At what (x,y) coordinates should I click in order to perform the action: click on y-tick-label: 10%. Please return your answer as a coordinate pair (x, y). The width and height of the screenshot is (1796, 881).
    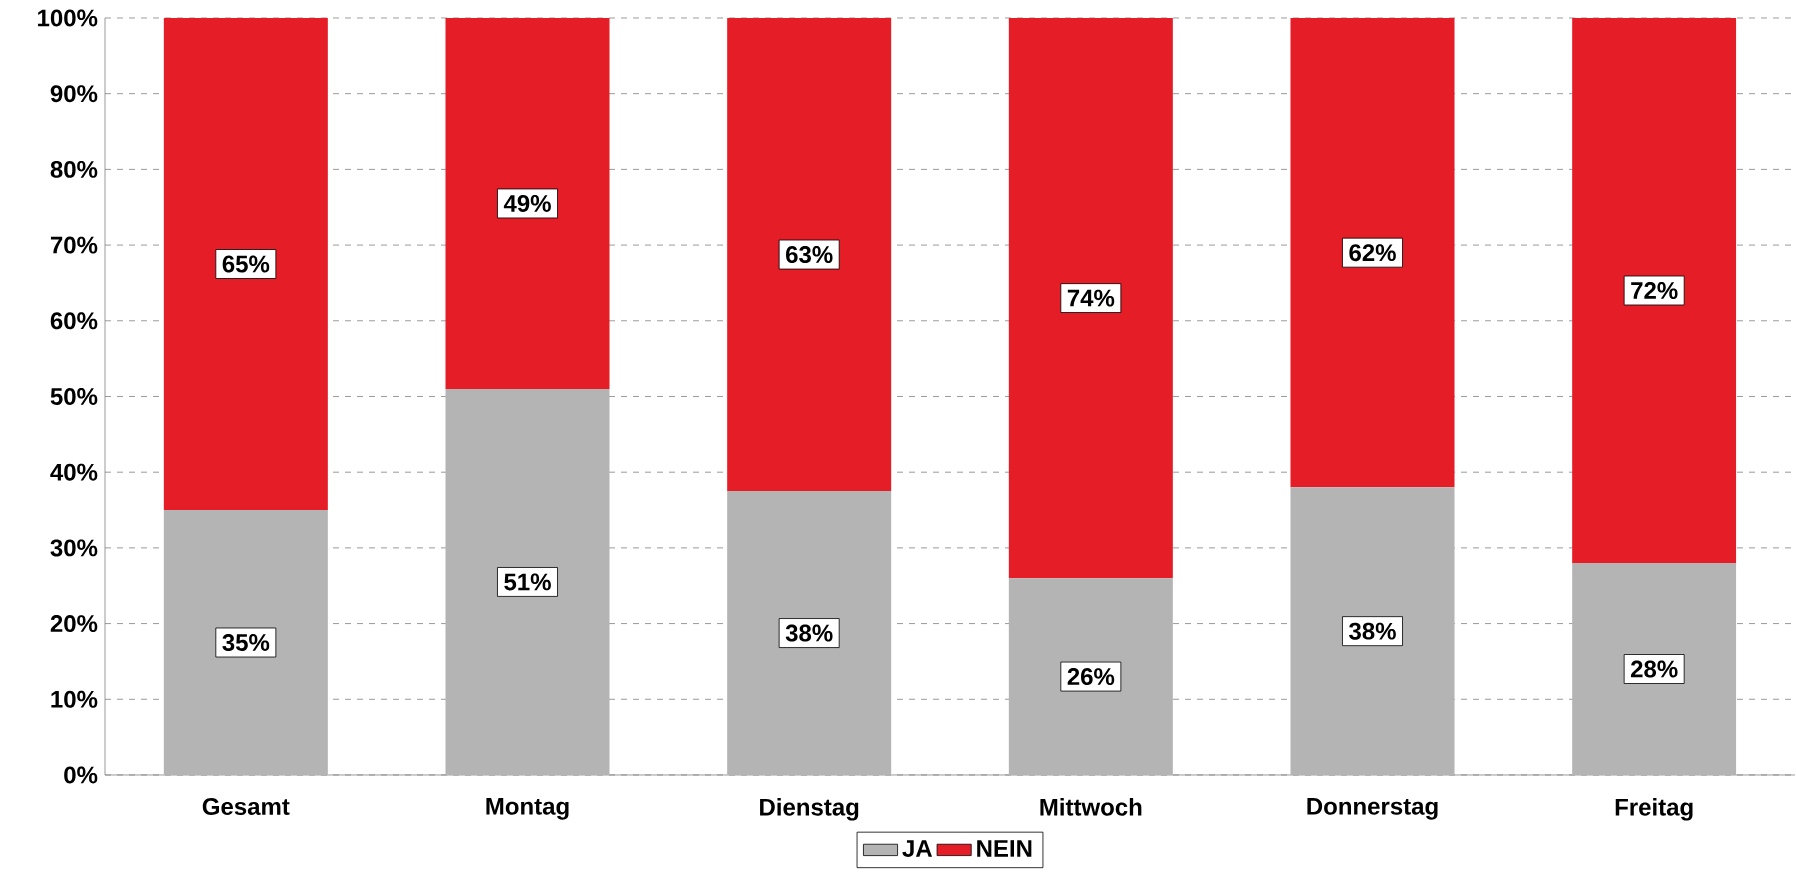
    Looking at the image, I should click on (74, 699).